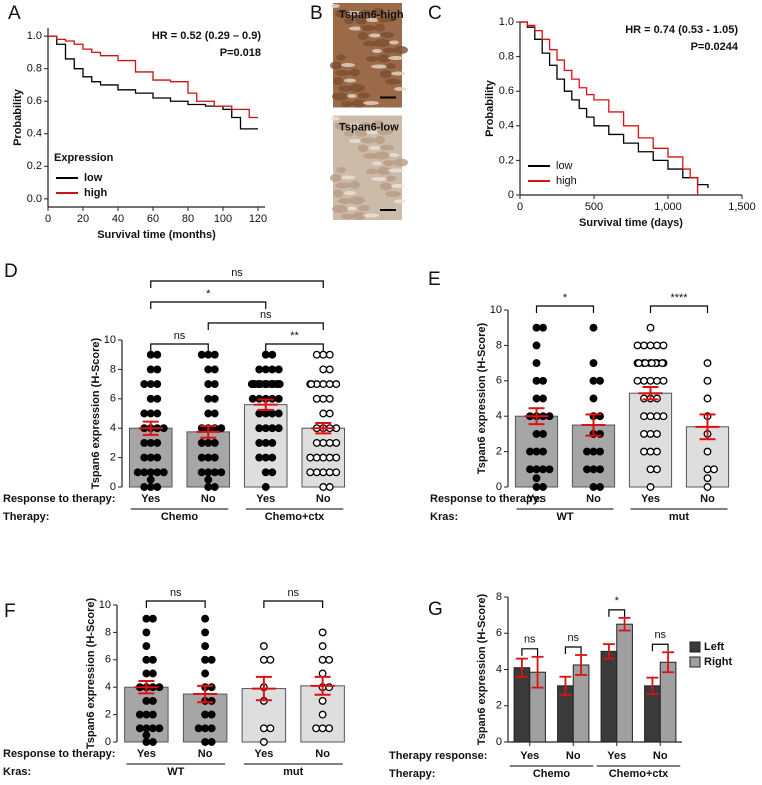 This screenshot has width=762, height=785. What do you see at coordinates (522, 705) in the screenshot?
I see `bar` at bounding box center [522, 705].